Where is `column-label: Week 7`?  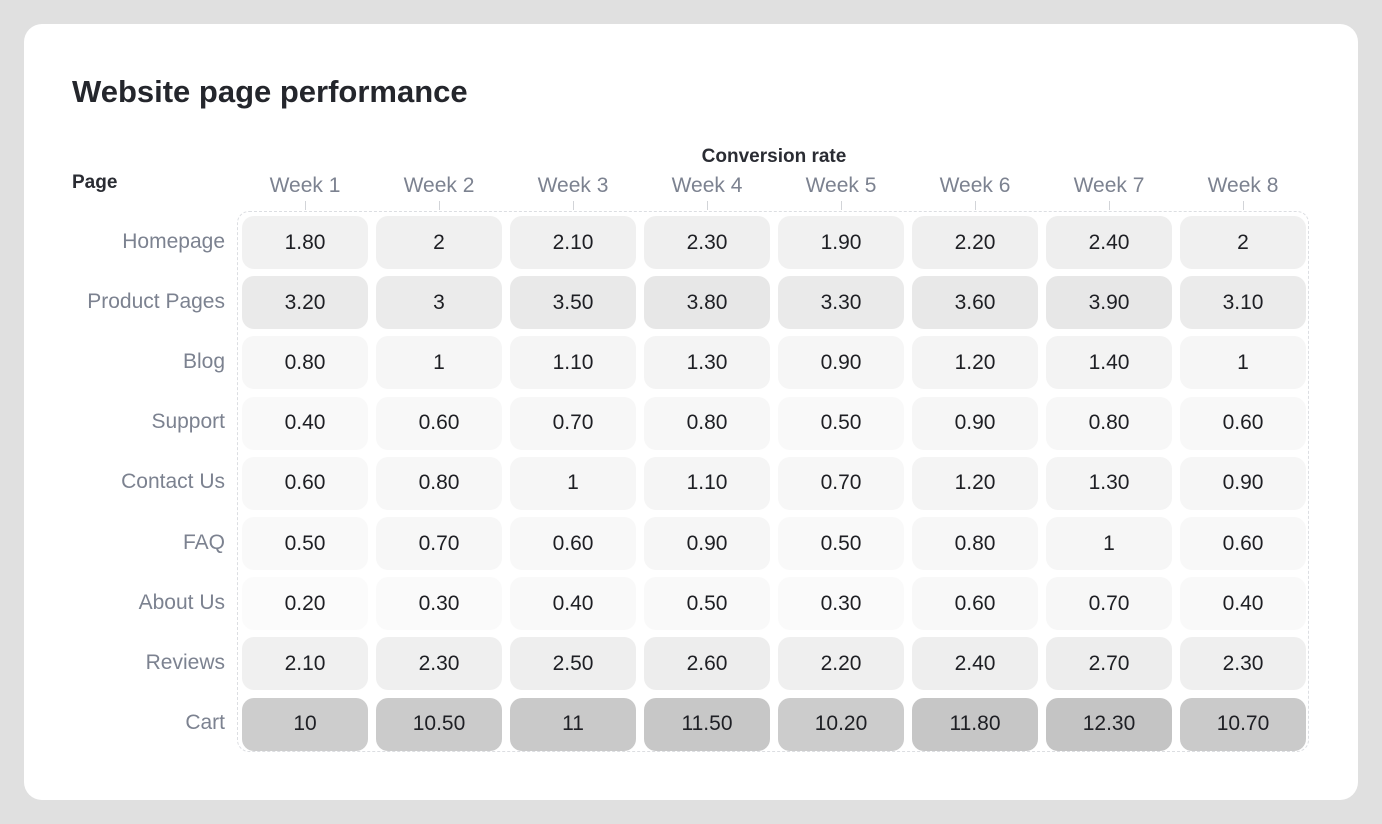 column-label: Week 7 is located at coordinates (1109, 185).